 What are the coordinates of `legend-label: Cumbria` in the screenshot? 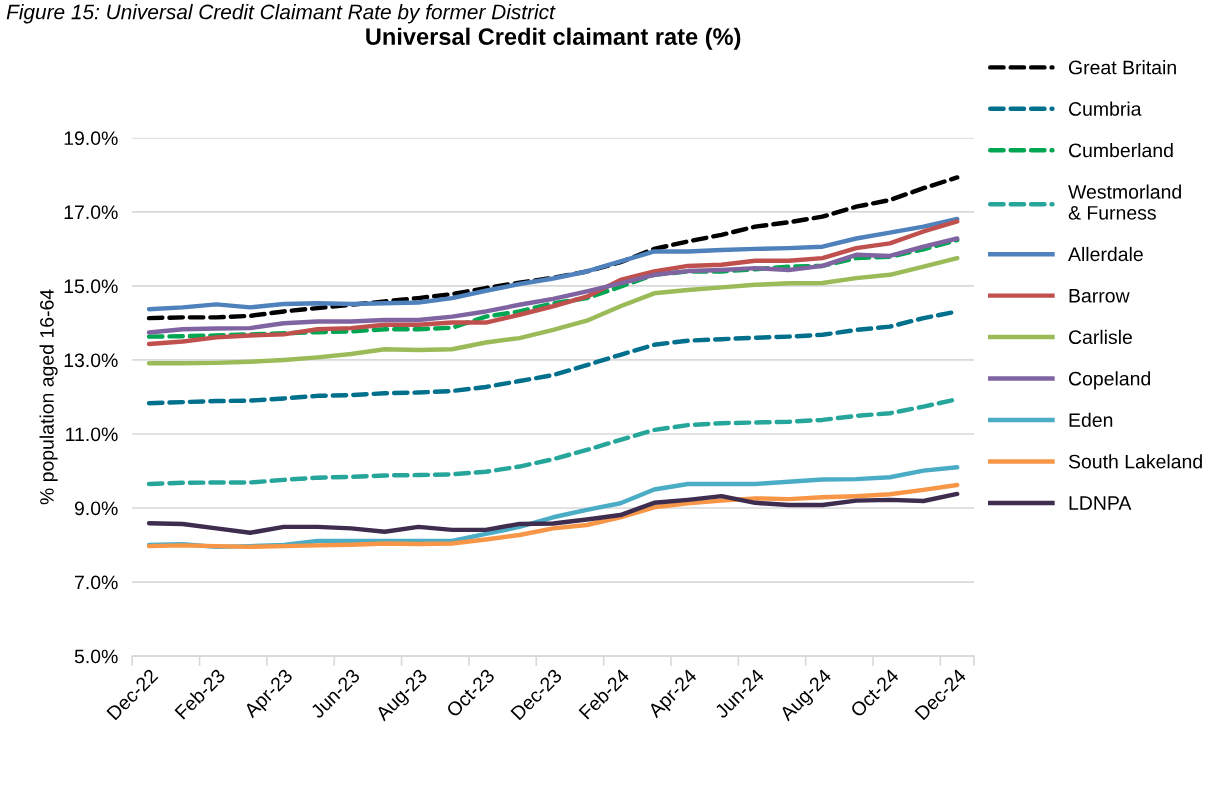 It's located at (1105, 108).